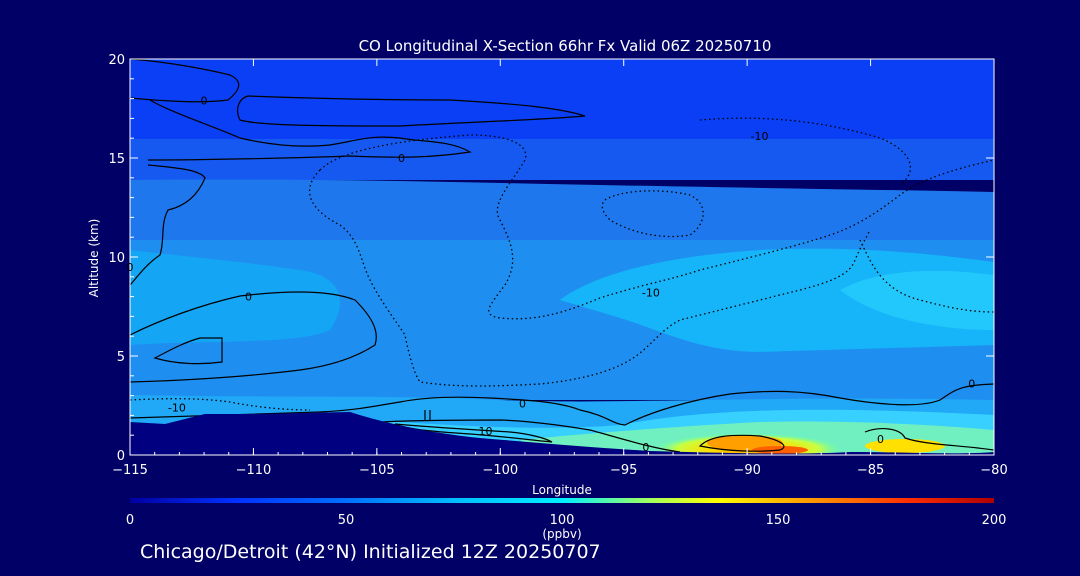 This screenshot has width=1080, height=576. I want to click on x-tick-label: −90, so click(746, 470).